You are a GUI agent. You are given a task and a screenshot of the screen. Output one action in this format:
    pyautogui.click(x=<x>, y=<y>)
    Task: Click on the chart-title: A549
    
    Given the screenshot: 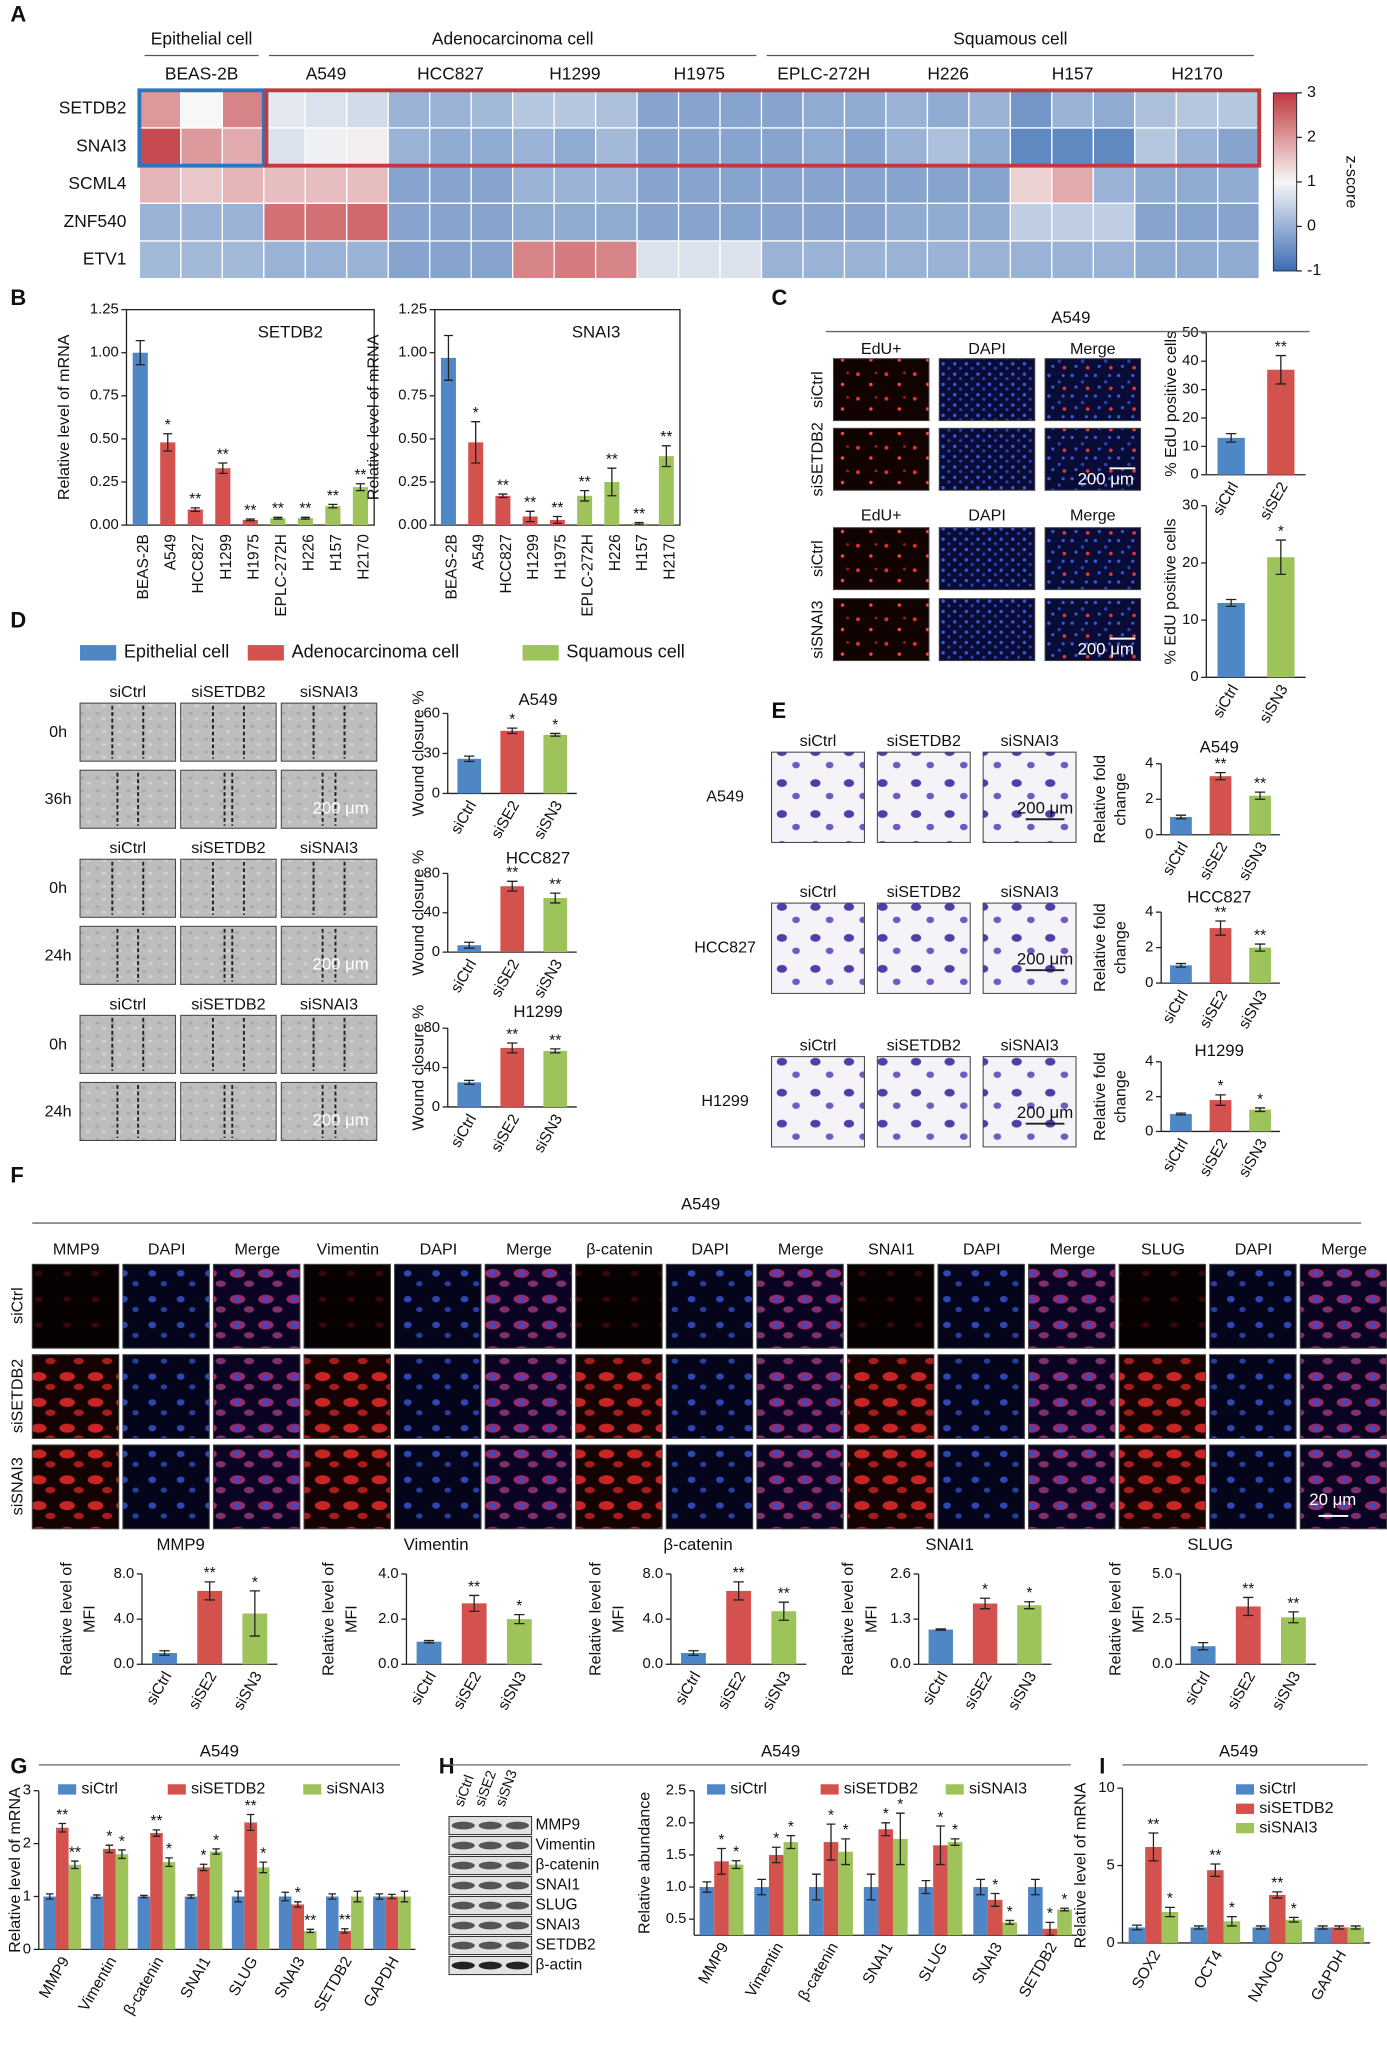 What is the action you would take?
    pyautogui.click(x=1219, y=747)
    